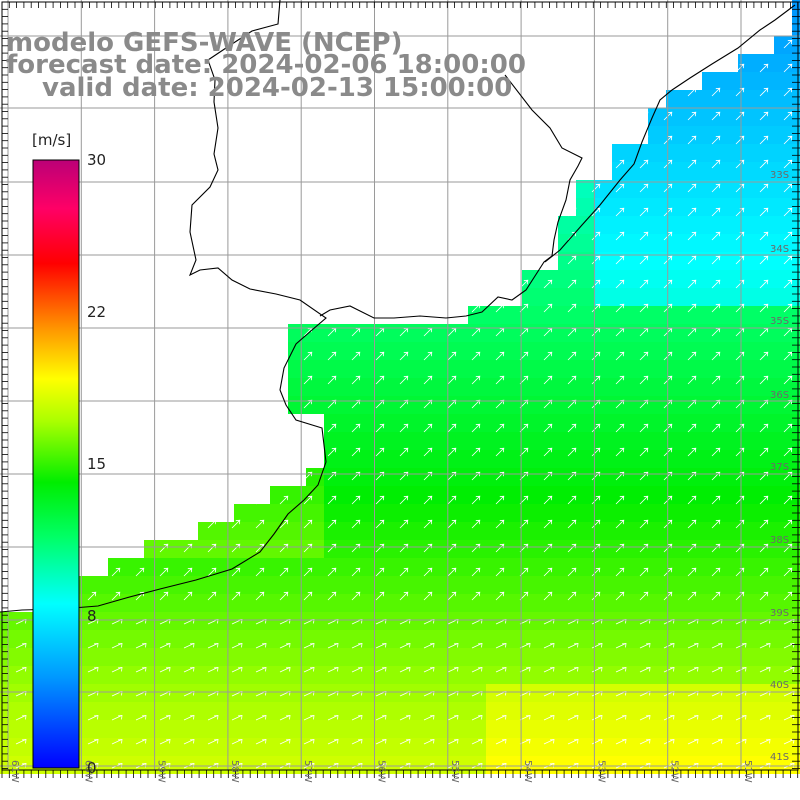 The height and width of the screenshot is (800, 800). I want to click on lon-label: 57W, so click(307, 771).